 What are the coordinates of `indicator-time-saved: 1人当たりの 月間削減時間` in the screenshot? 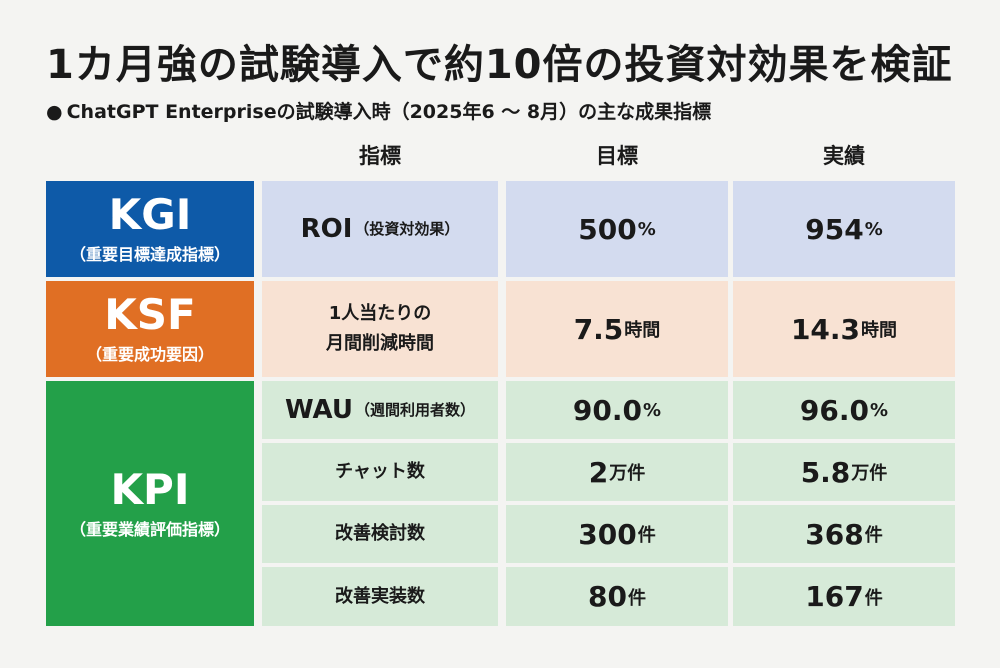 It's located at (380, 329).